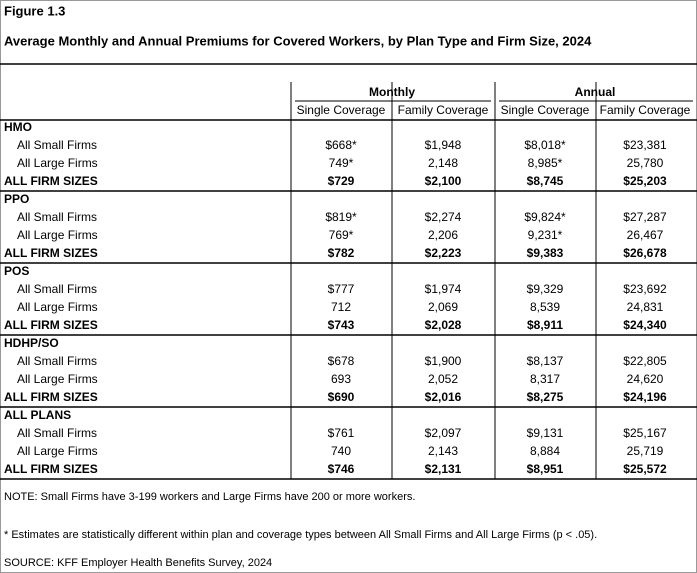 The width and height of the screenshot is (697, 573). What do you see at coordinates (443, 361) in the screenshot?
I see `cell: $1,900` at bounding box center [443, 361].